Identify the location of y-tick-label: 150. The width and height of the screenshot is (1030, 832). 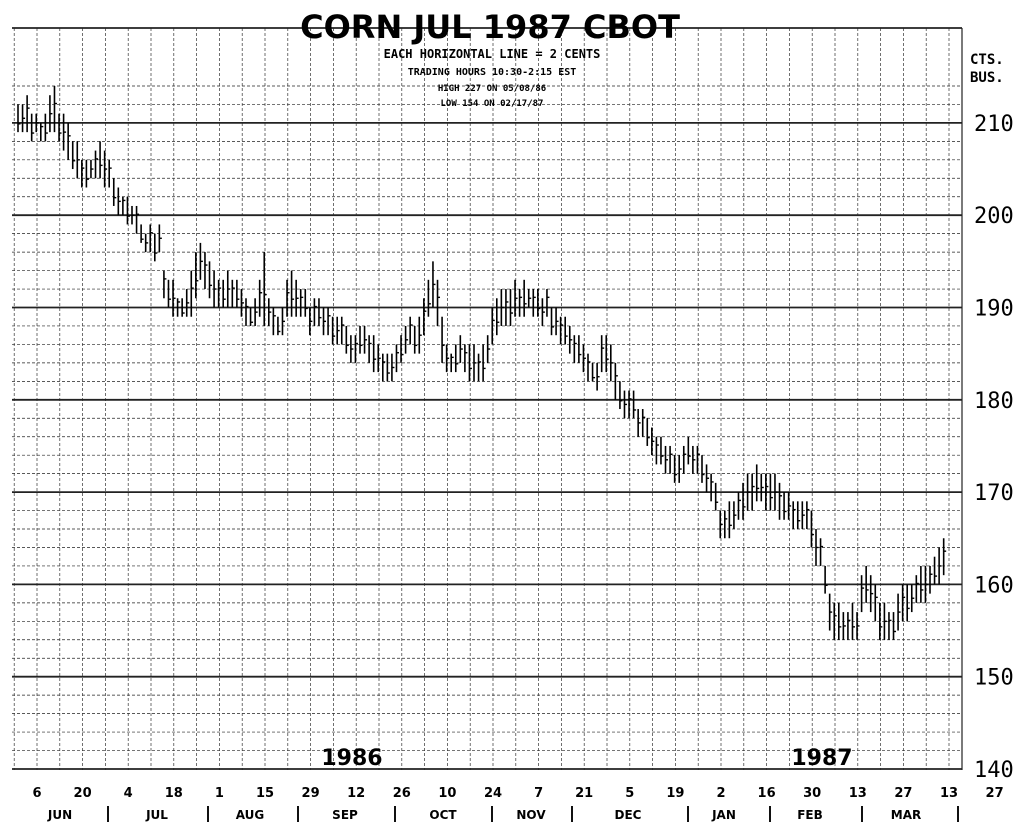
(994, 678).